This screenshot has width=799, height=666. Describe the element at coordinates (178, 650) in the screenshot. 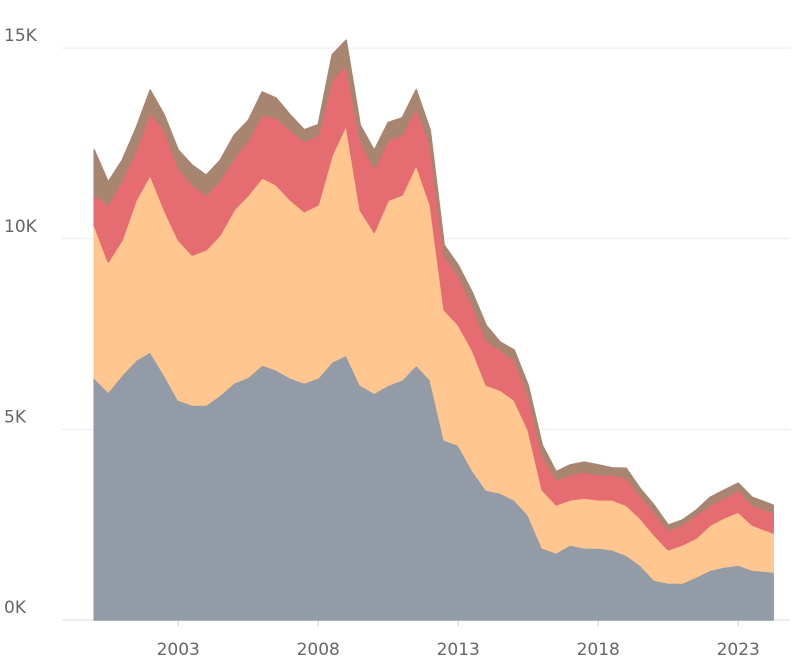

I see `x-tick-label: 2003` at that location.